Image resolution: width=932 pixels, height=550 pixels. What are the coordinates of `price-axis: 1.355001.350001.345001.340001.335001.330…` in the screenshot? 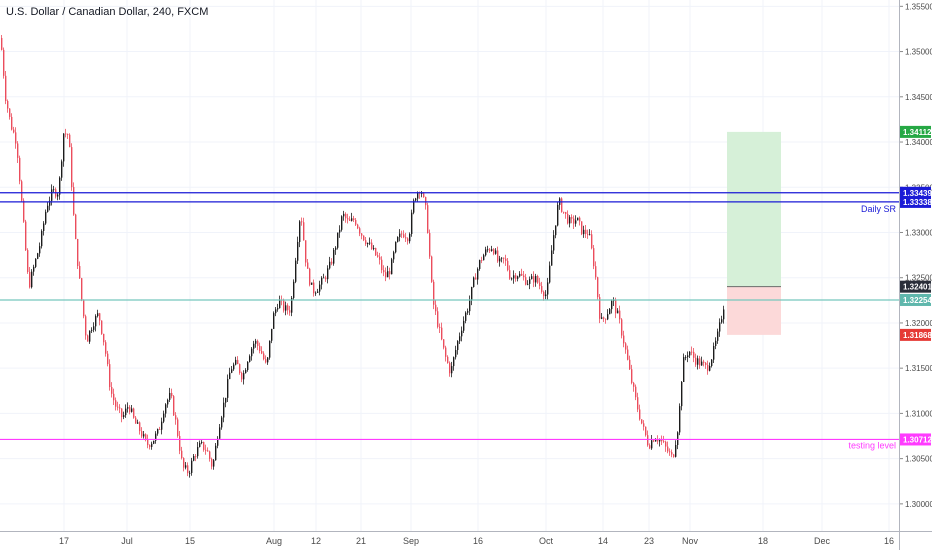 It's located at (915, 275).